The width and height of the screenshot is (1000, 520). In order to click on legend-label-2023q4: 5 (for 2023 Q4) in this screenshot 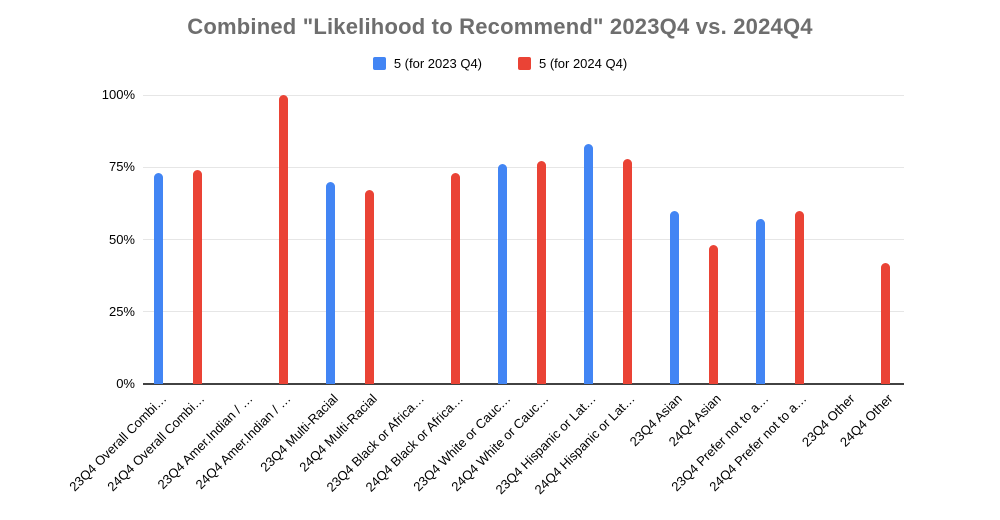, I will do `click(437, 63)`.